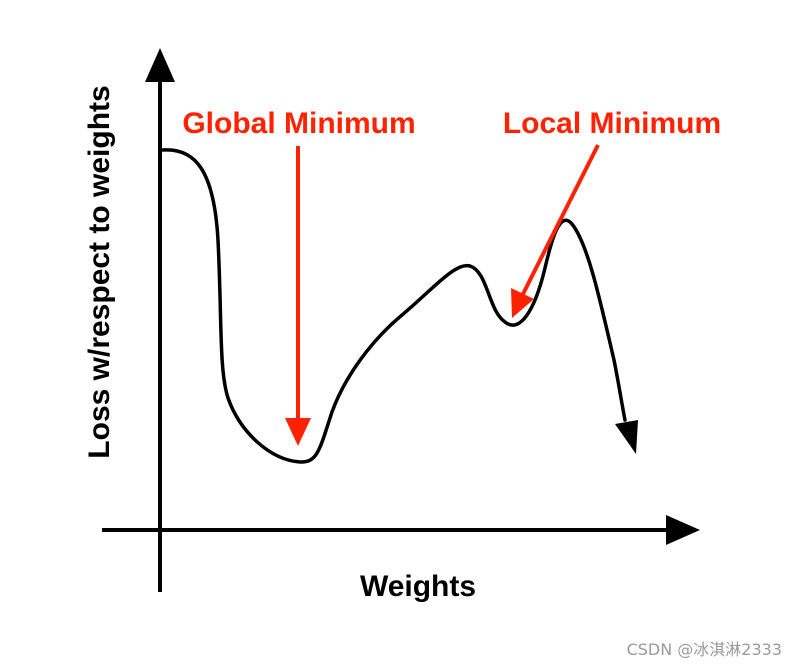  Describe the element at coordinates (555, 231) in the screenshot. I see `local-minimum-arrow` at that location.